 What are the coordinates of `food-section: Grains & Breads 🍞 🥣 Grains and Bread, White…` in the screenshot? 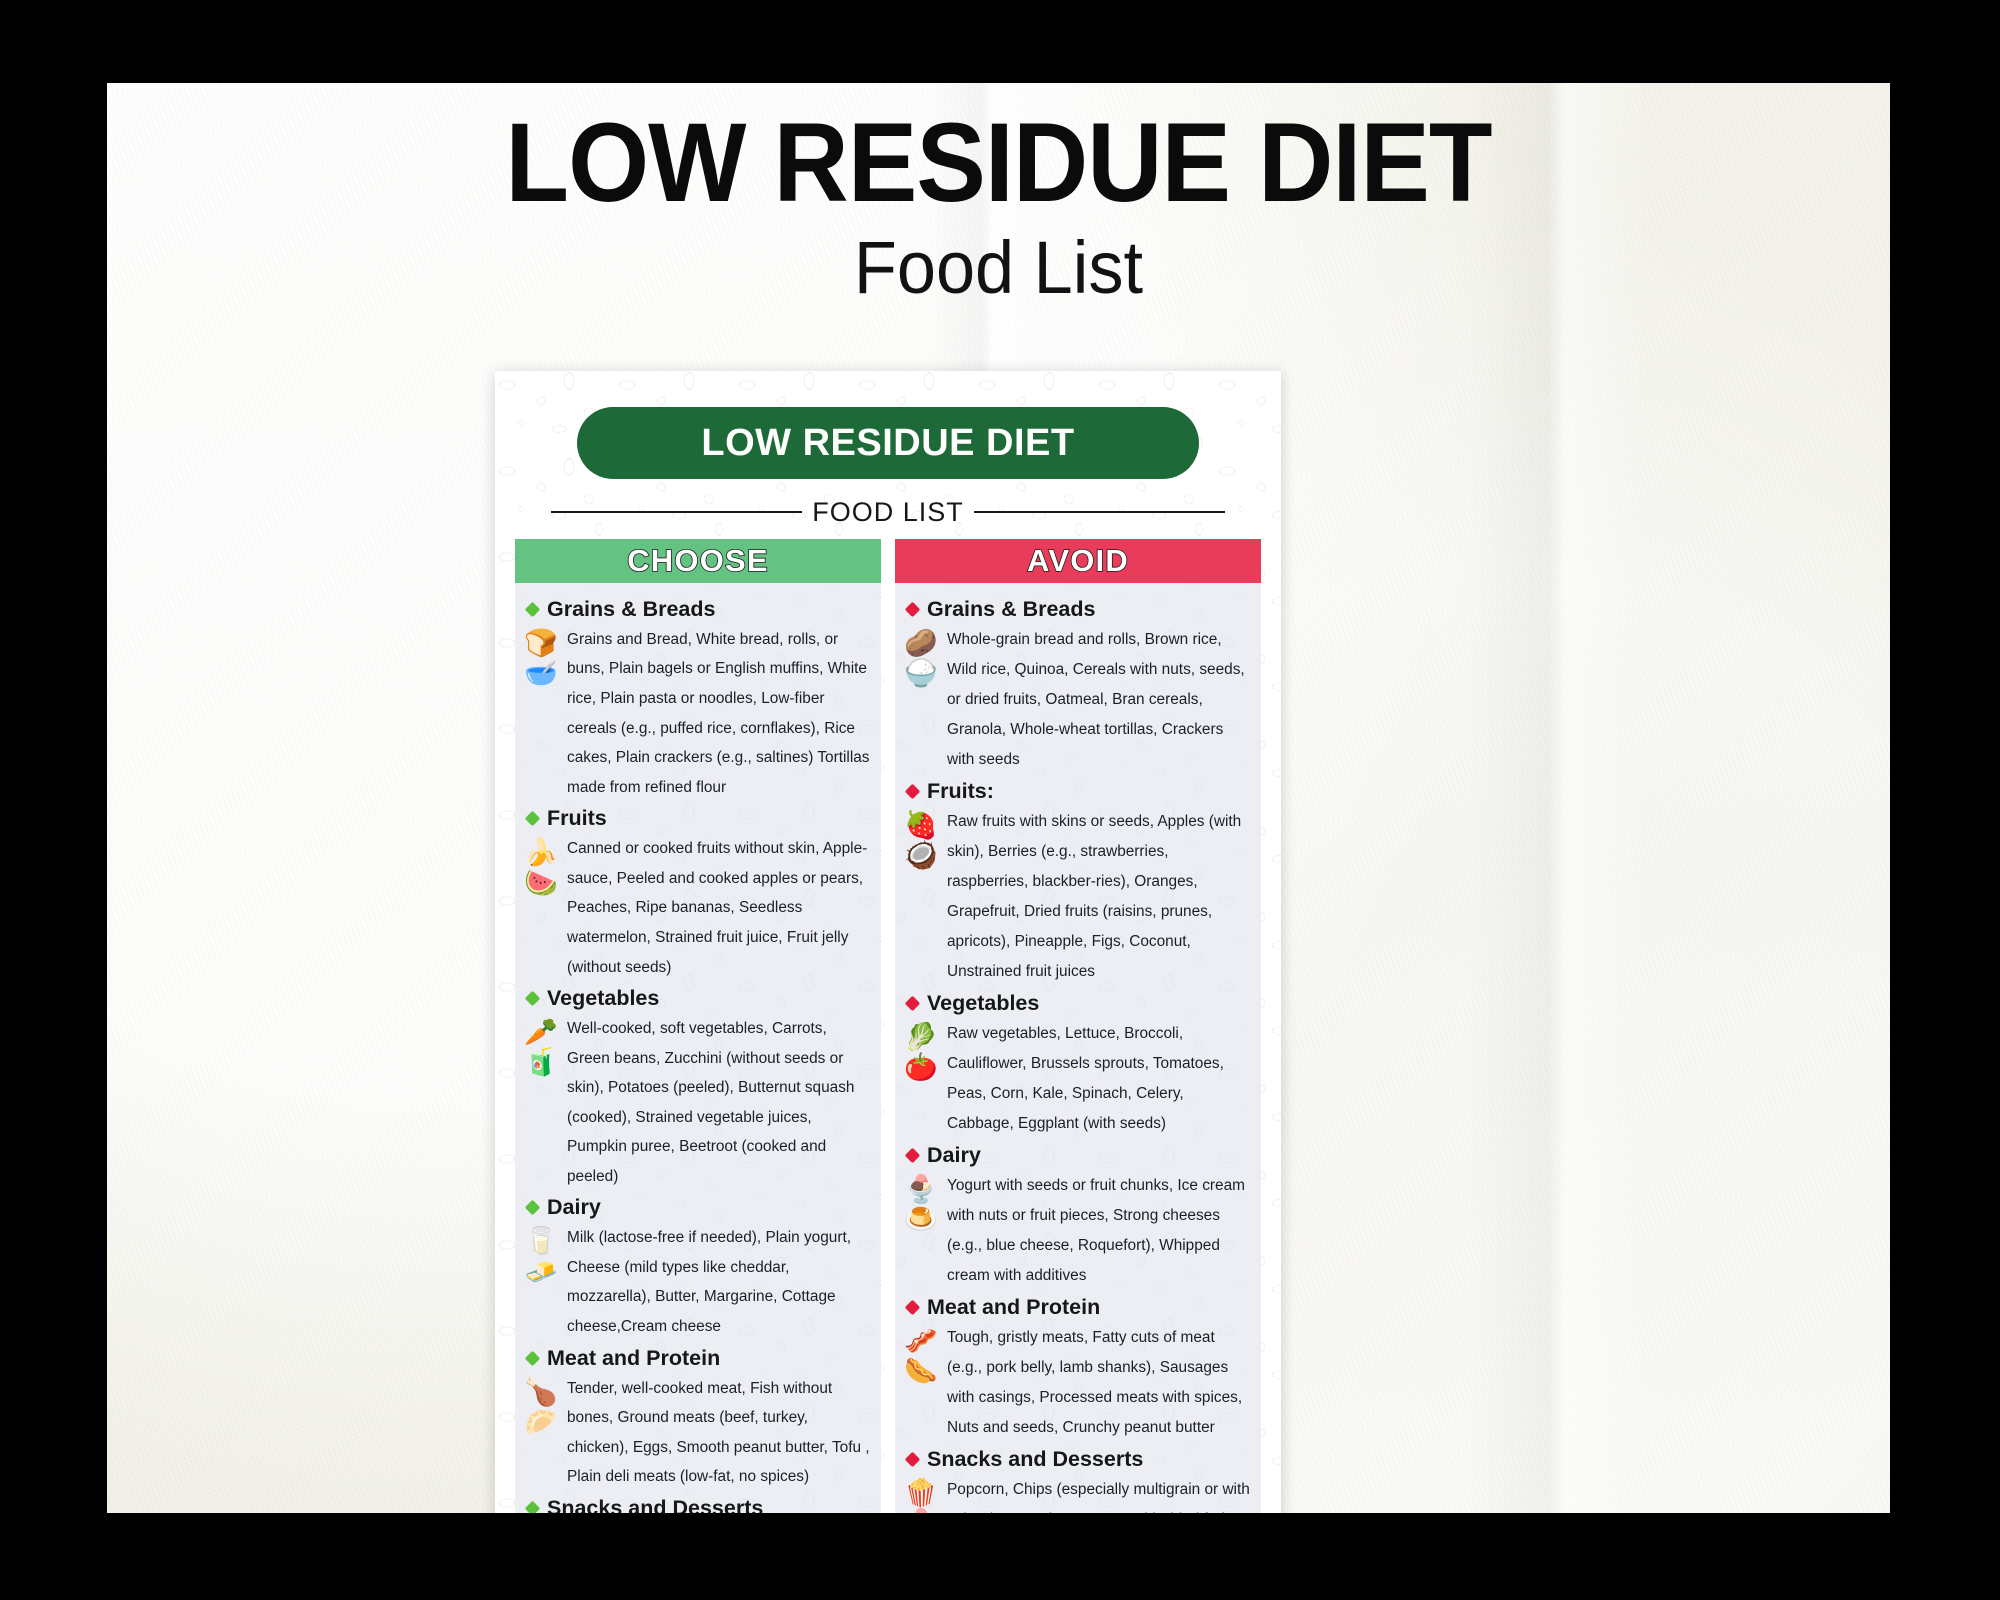 It's located at (696, 699).